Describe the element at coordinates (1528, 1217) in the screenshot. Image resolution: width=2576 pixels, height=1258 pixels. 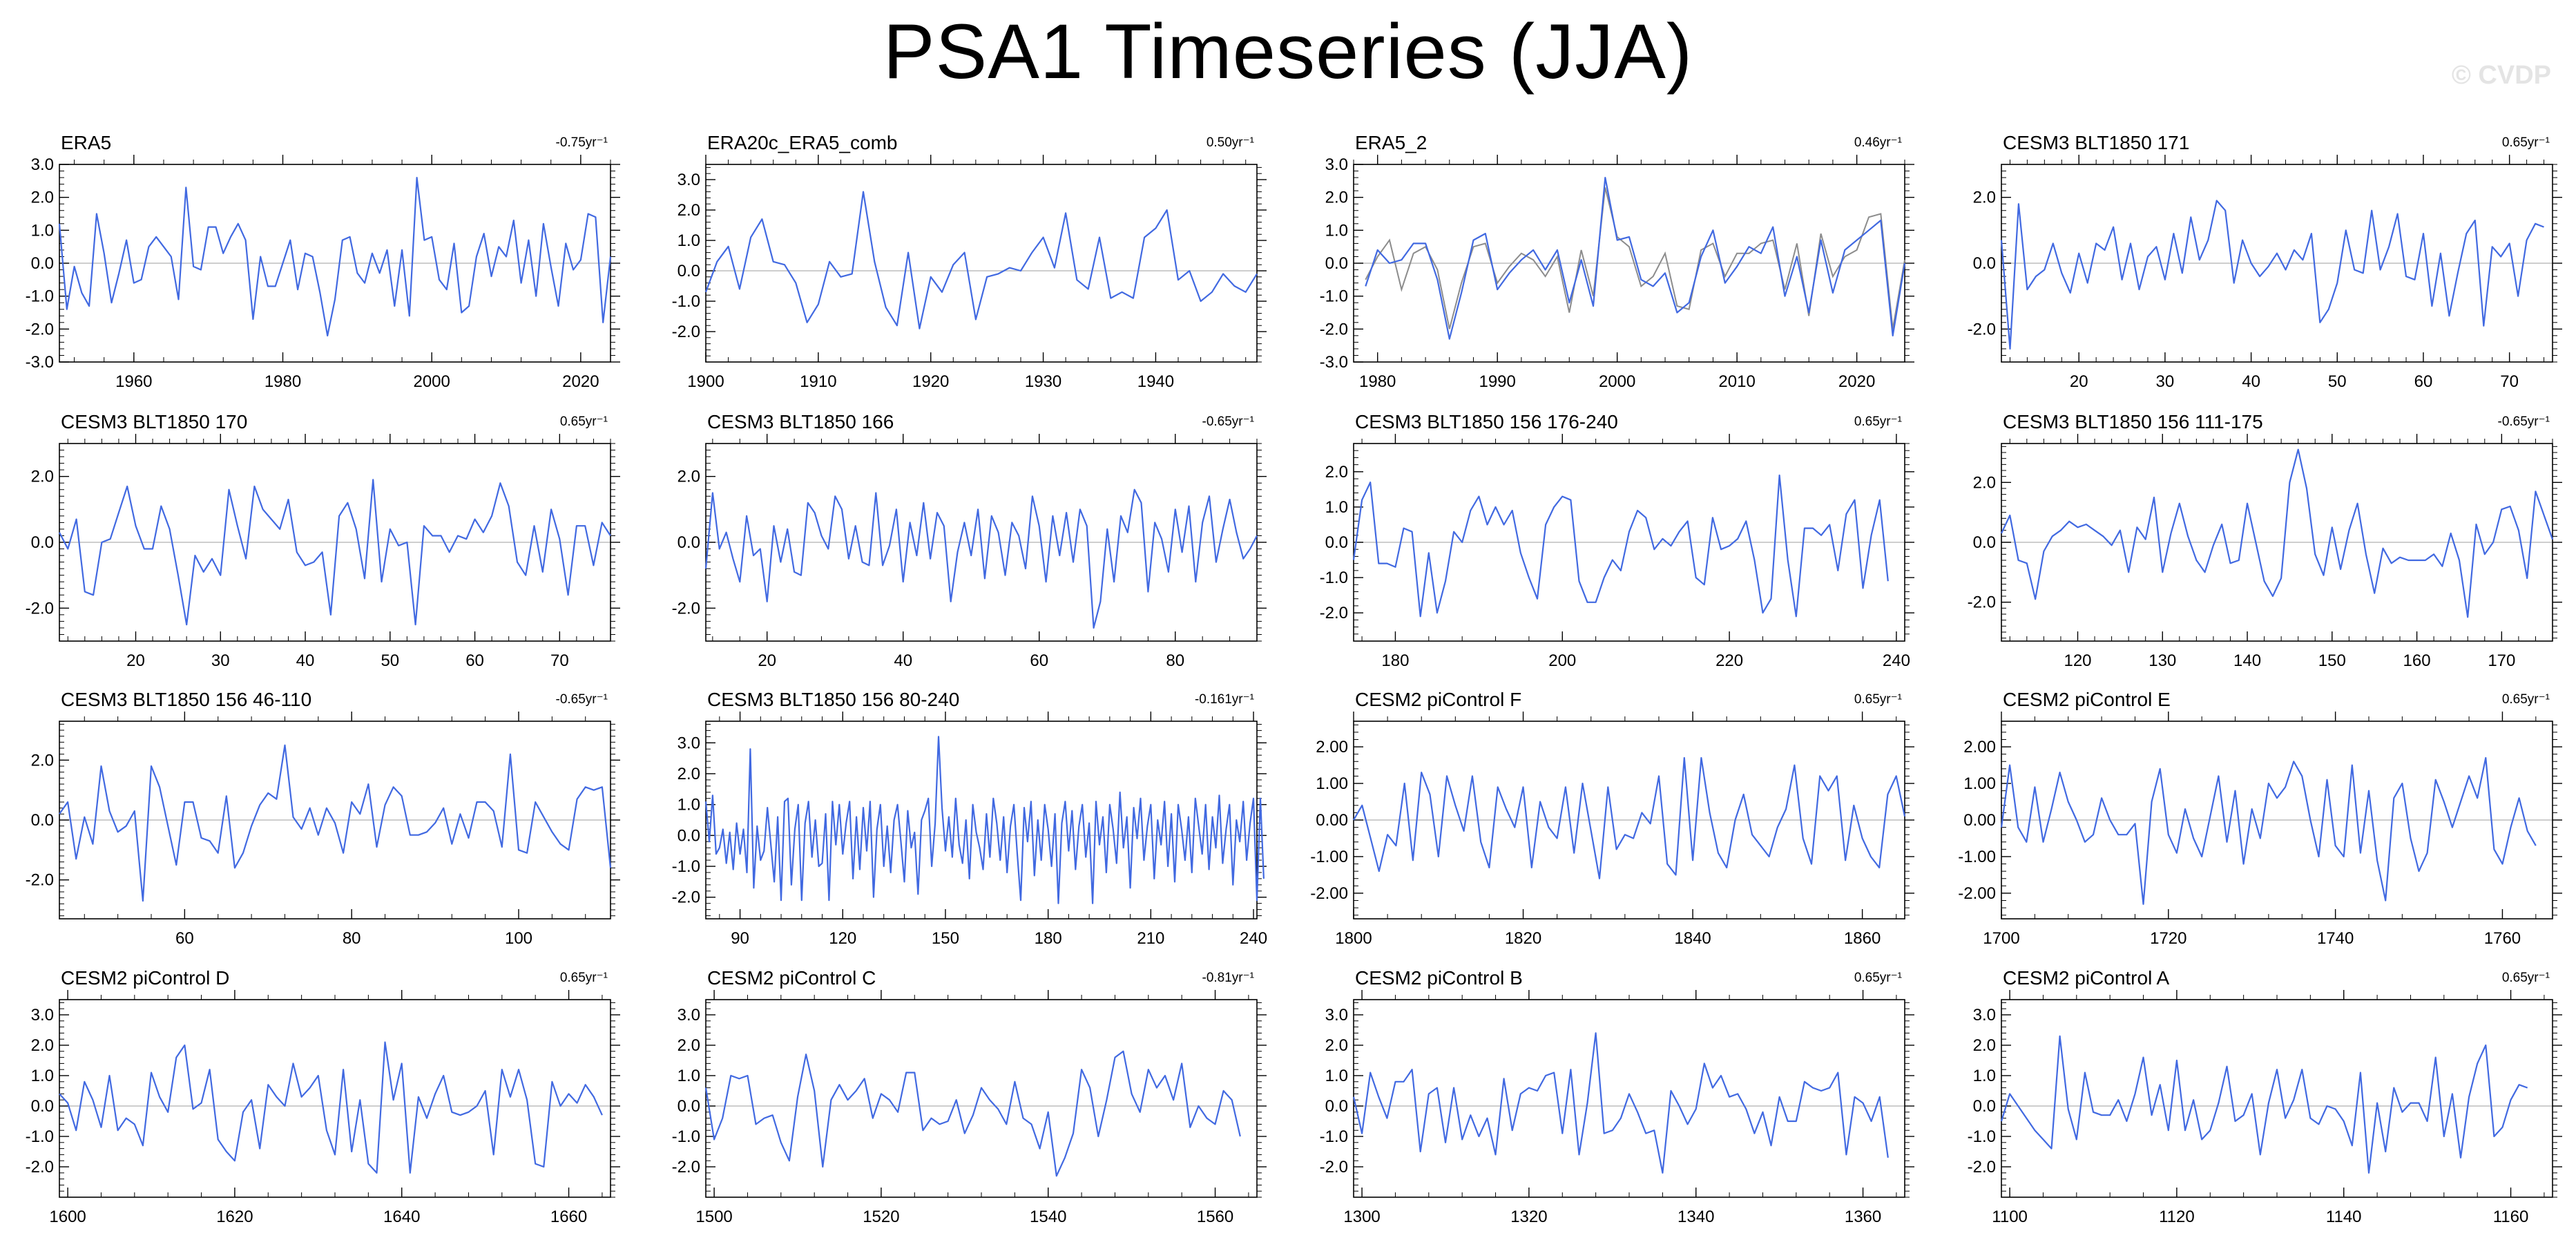
I see `x-tick-label: 1320` at that location.